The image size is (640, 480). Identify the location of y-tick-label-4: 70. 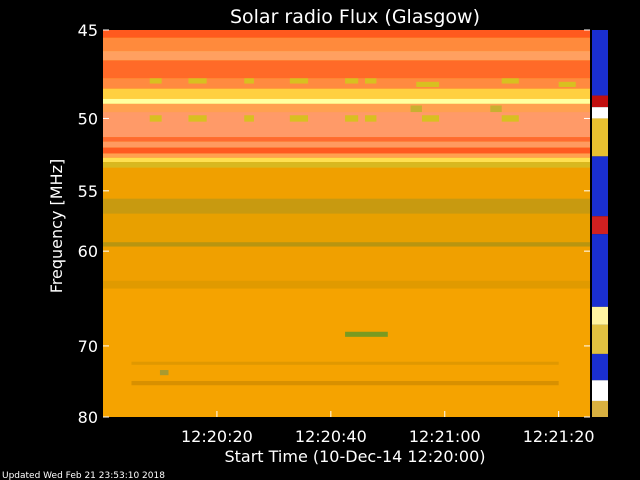
(88, 346).